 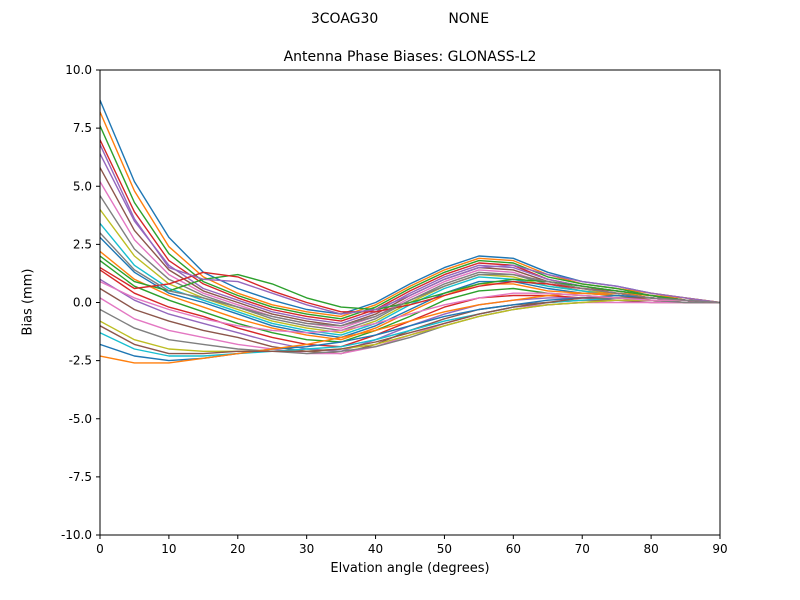 What do you see at coordinates (582, 549) in the screenshot?
I see `x-tick-label: 70` at bounding box center [582, 549].